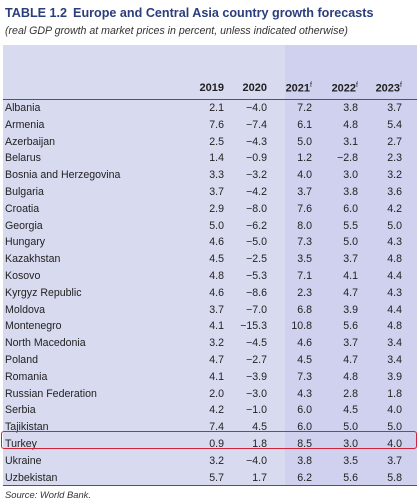 The height and width of the screenshot is (503, 420). Describe the element at coordinates (256, 309) in the screenshot. I see `value-2020: −7.0` at that location.